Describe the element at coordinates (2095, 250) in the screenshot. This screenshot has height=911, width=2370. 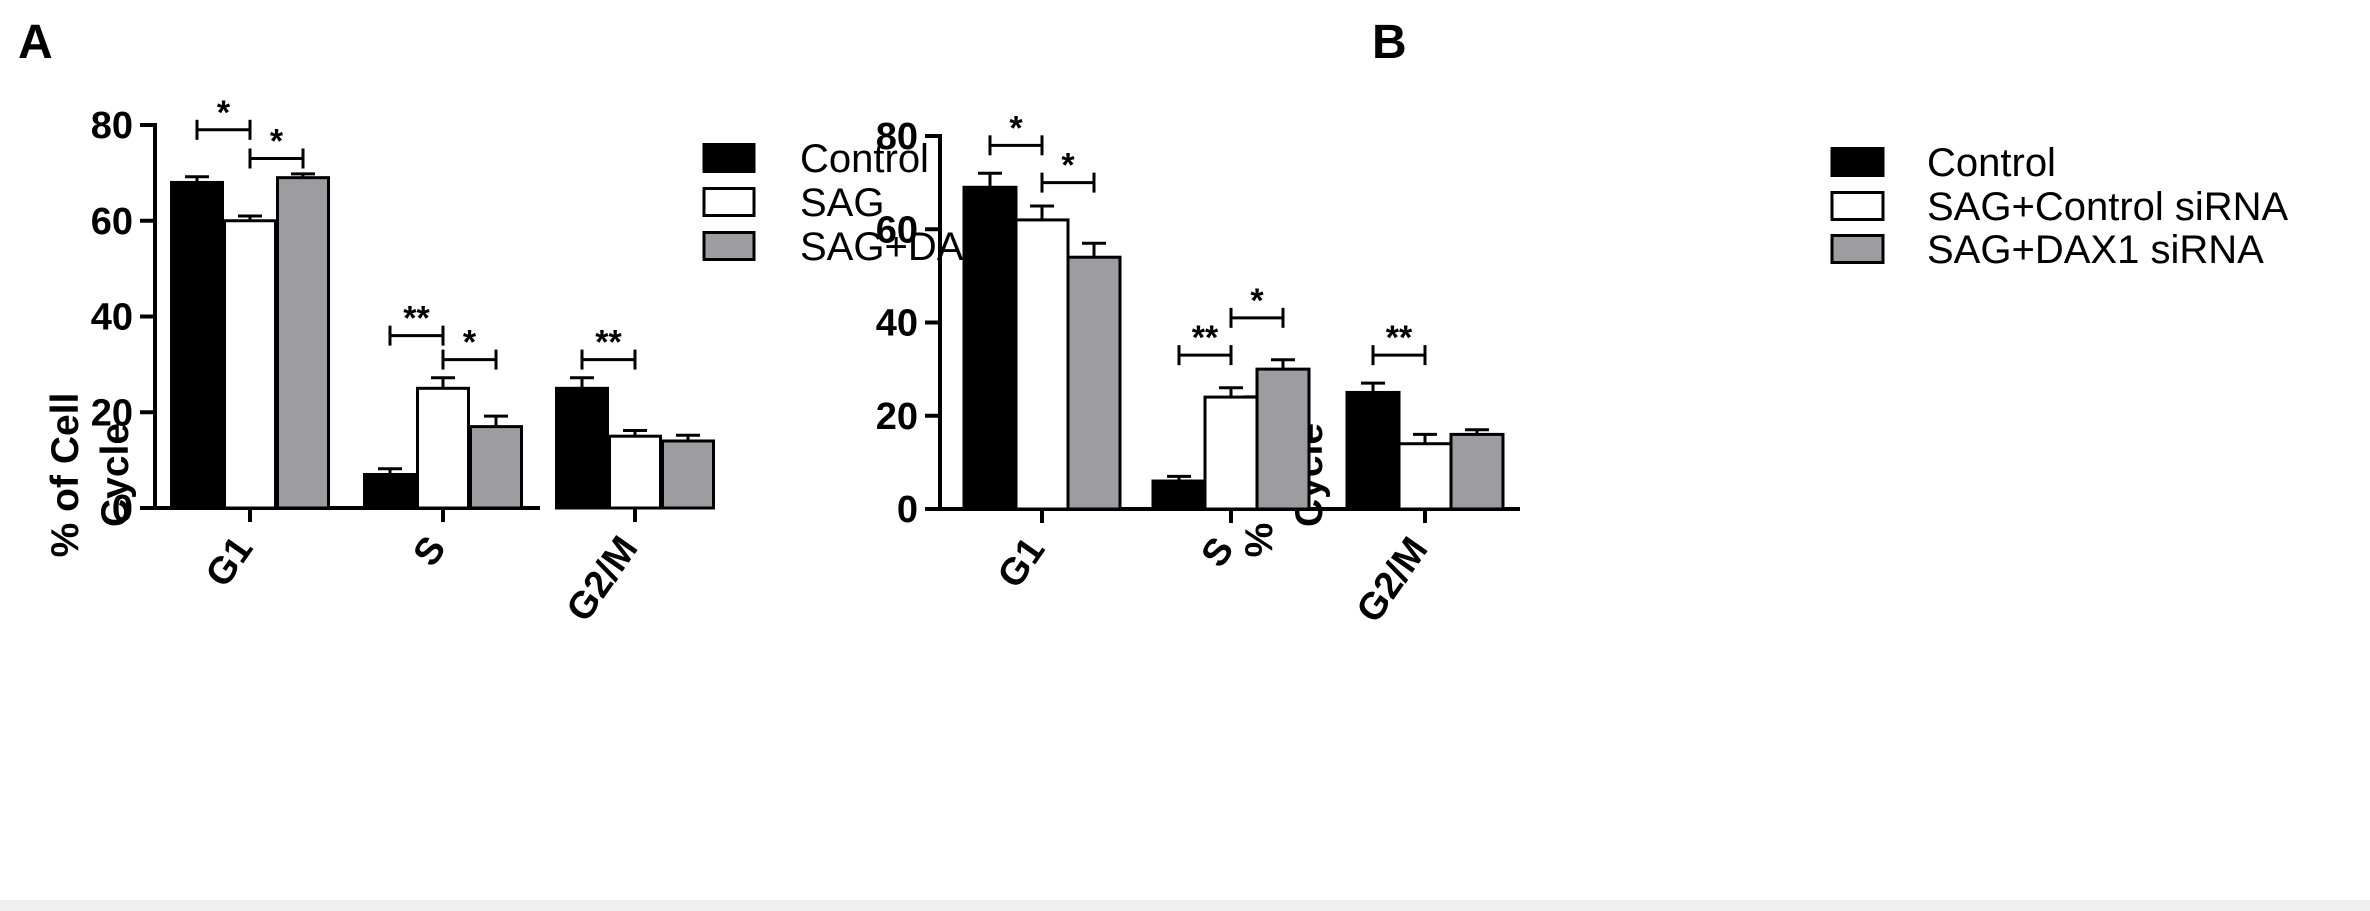
I see `legend-label: SAG+DAX1 siRNA` at that location.